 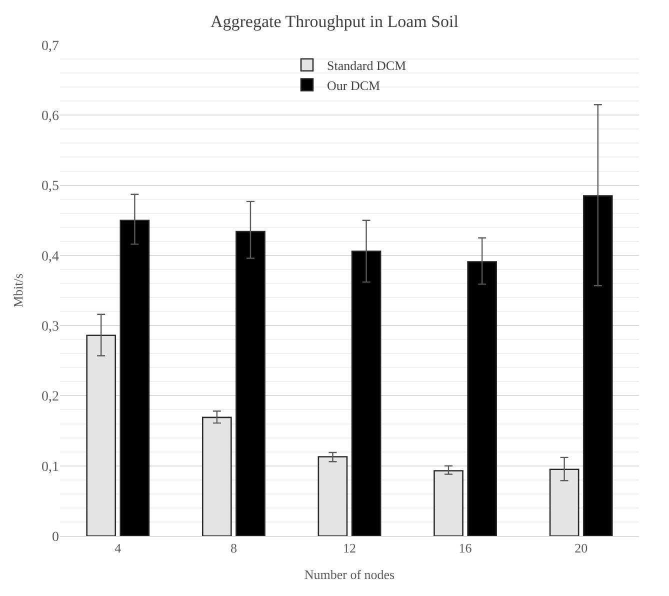 What do you see at coordinates (465, 548) in the screenshot?
I see `x-tick-label: 16` at bounding box center [465, 548].